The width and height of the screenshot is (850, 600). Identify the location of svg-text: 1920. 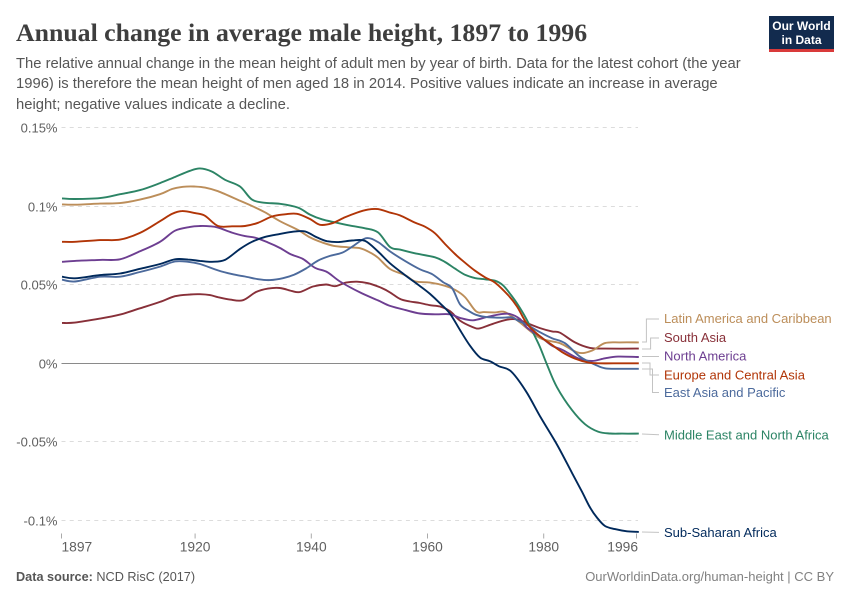
(195, 547).